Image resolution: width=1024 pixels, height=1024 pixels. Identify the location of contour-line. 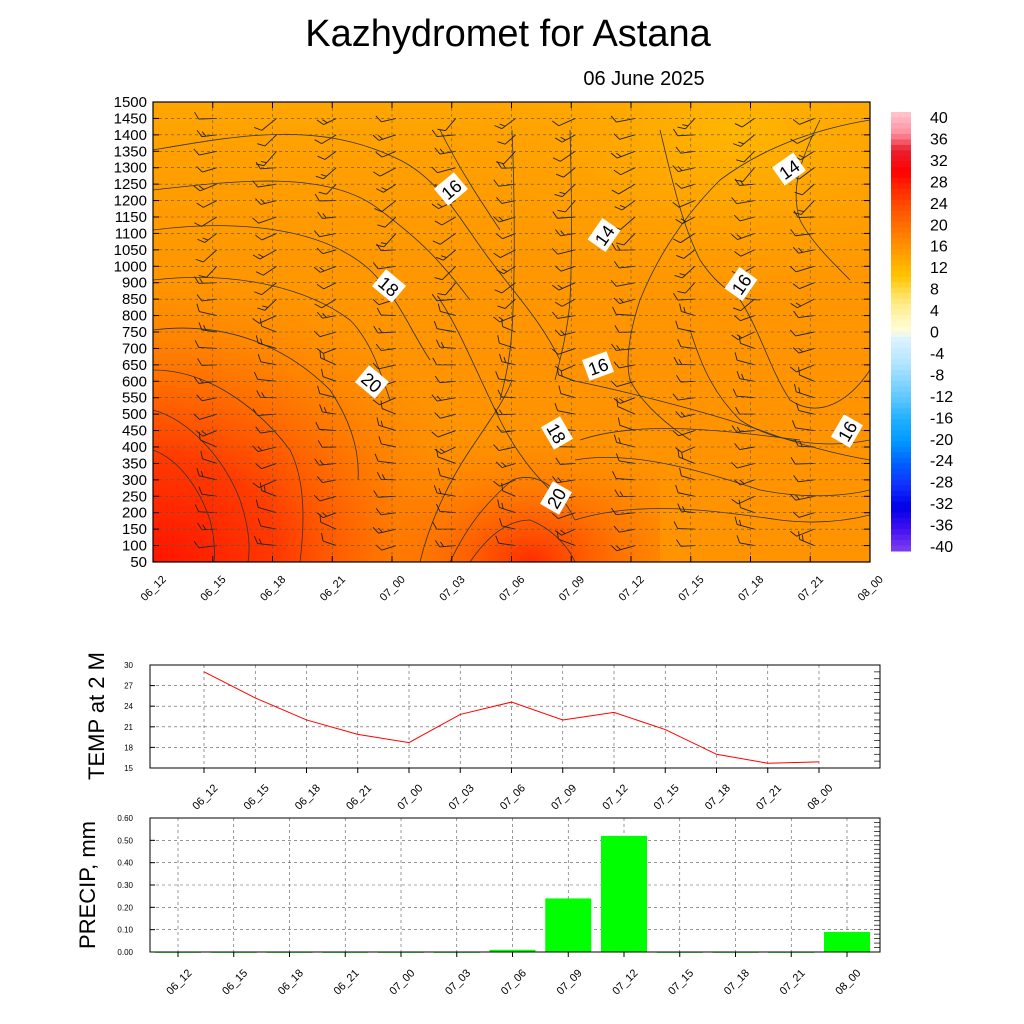
(228, 465).